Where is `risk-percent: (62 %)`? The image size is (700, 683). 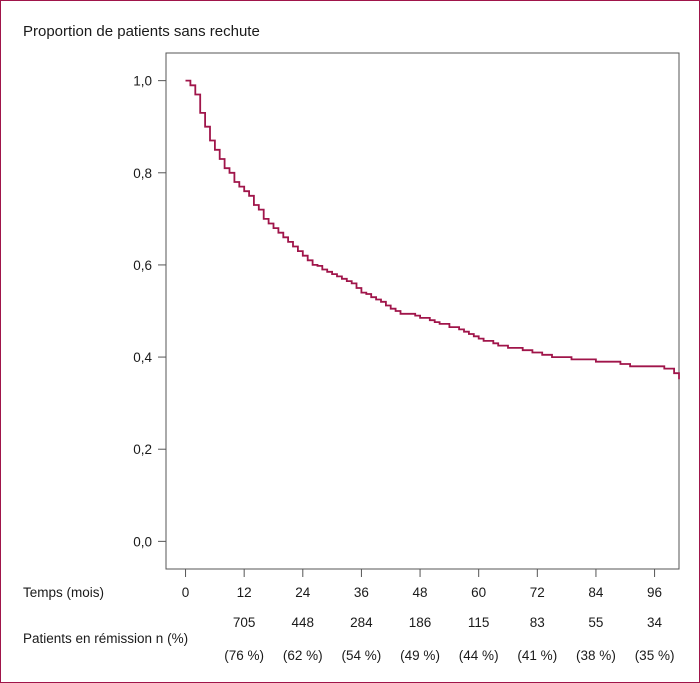 risk-percent: (62 %) is located at coordinates (303, 655).